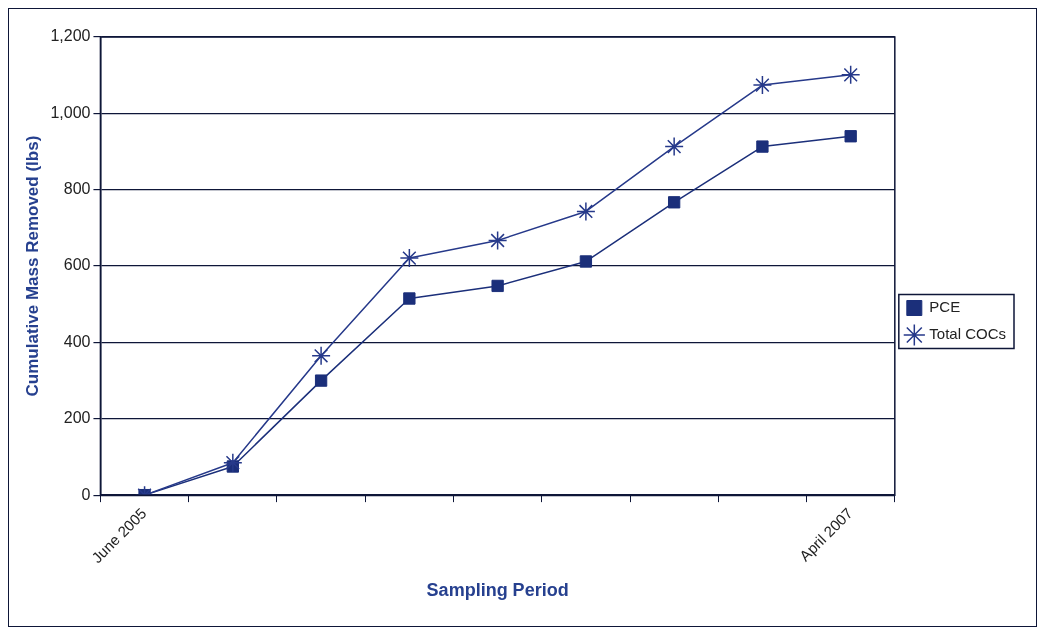 The height and width of the screenshot is (637, 1047). Describe the element at coordinates (945, 307) in the screenshot. I see `legend-label: PCE` at that location.